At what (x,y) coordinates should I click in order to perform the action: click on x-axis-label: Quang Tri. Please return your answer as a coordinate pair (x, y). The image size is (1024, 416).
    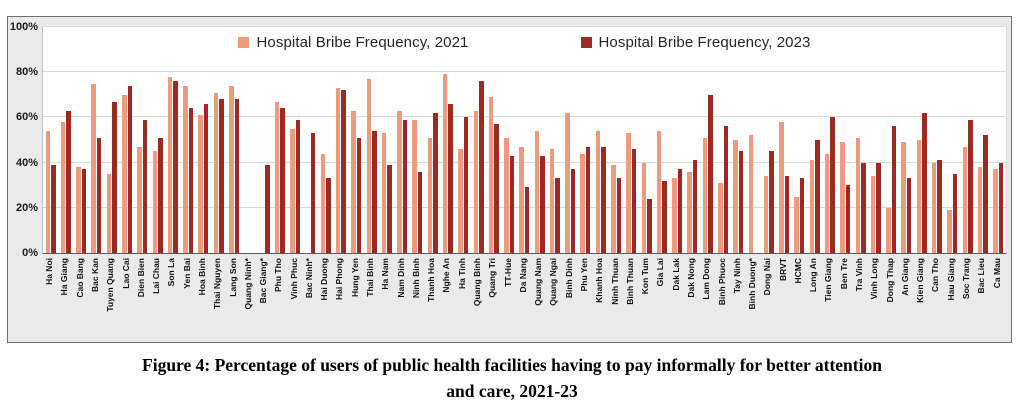
    Looking at the image, I should click on (492, 278).